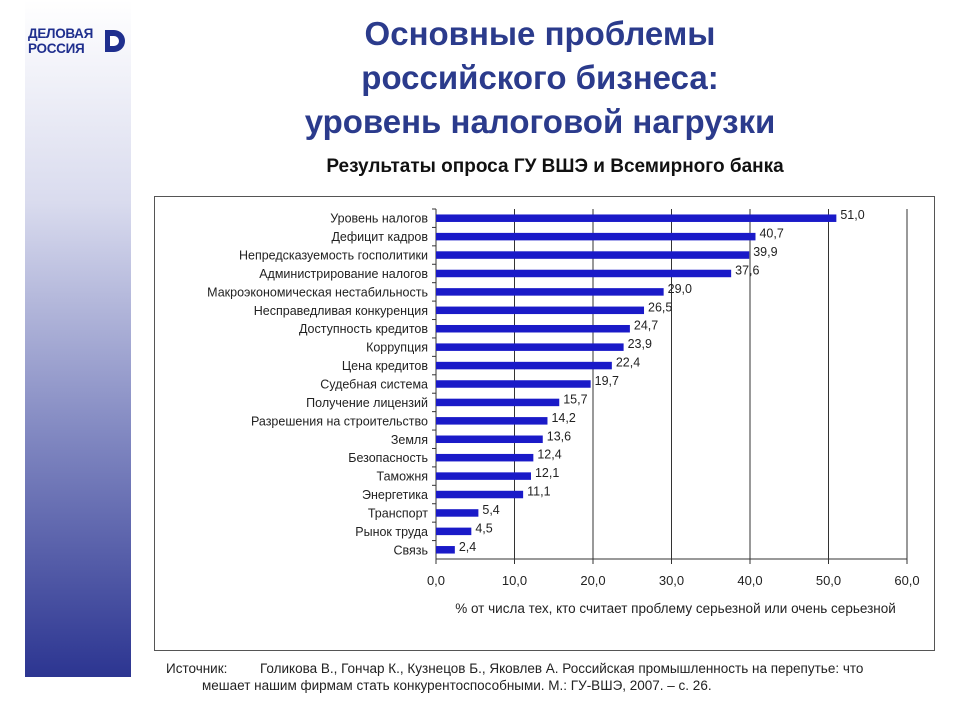 This screenshot has height=720, width=960. I want to click on category-label: Транспорт, so click(398, 513).